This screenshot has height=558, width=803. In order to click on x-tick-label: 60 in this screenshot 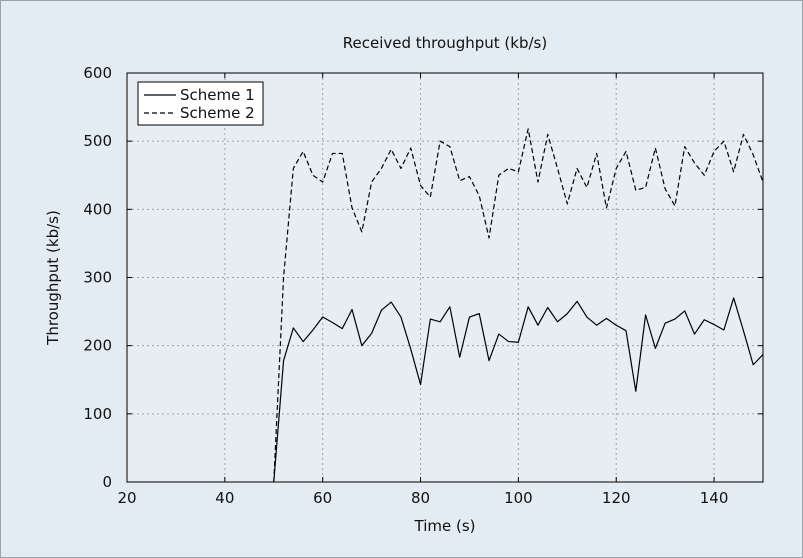, I will do `click(322, 498)`.